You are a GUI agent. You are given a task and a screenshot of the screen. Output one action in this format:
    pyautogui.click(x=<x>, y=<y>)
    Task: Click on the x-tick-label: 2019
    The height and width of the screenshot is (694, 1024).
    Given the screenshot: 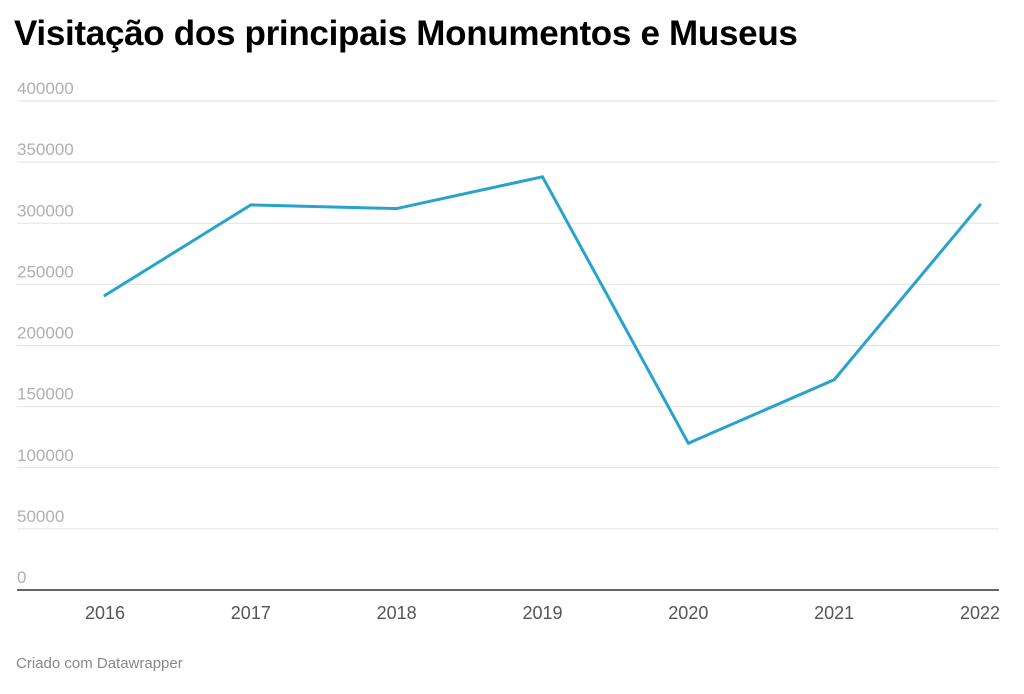 What is the action you would take?
    pyautogui.click(x=542, y=613)
    